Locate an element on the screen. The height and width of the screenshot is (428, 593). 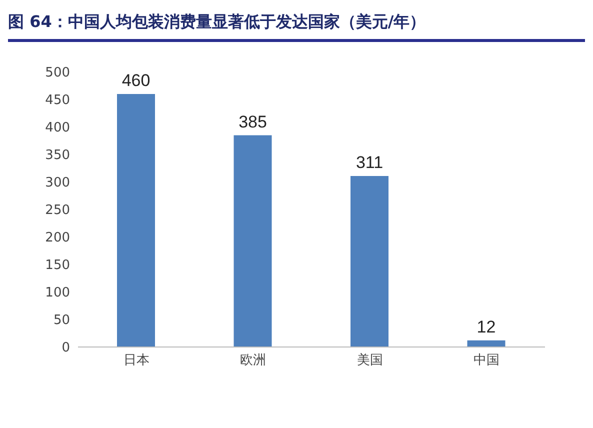
x-tick-label: 日本 is located at coordinates (136, 360).